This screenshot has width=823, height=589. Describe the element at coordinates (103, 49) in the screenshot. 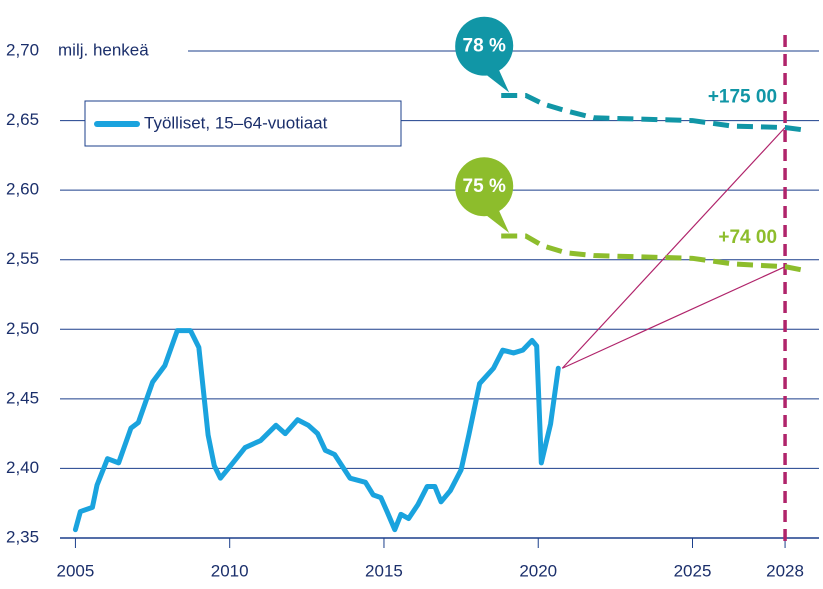

I see `y-axis-label: milj. henkeä` at that location.